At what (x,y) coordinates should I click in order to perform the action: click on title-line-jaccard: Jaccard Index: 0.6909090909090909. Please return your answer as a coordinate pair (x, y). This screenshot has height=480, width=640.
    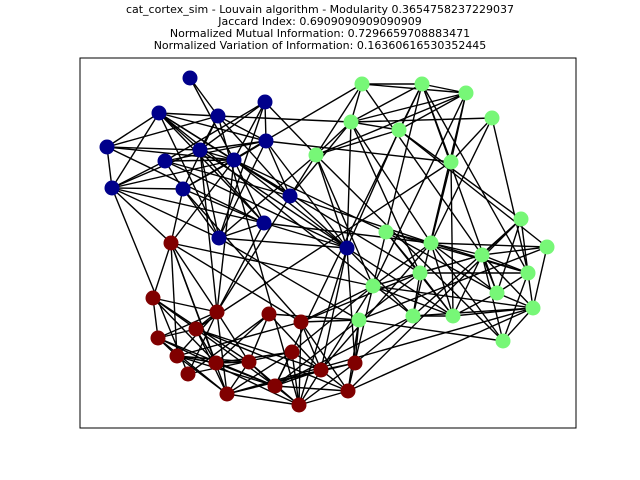
    Looking at the image, I should click on (320, 21).